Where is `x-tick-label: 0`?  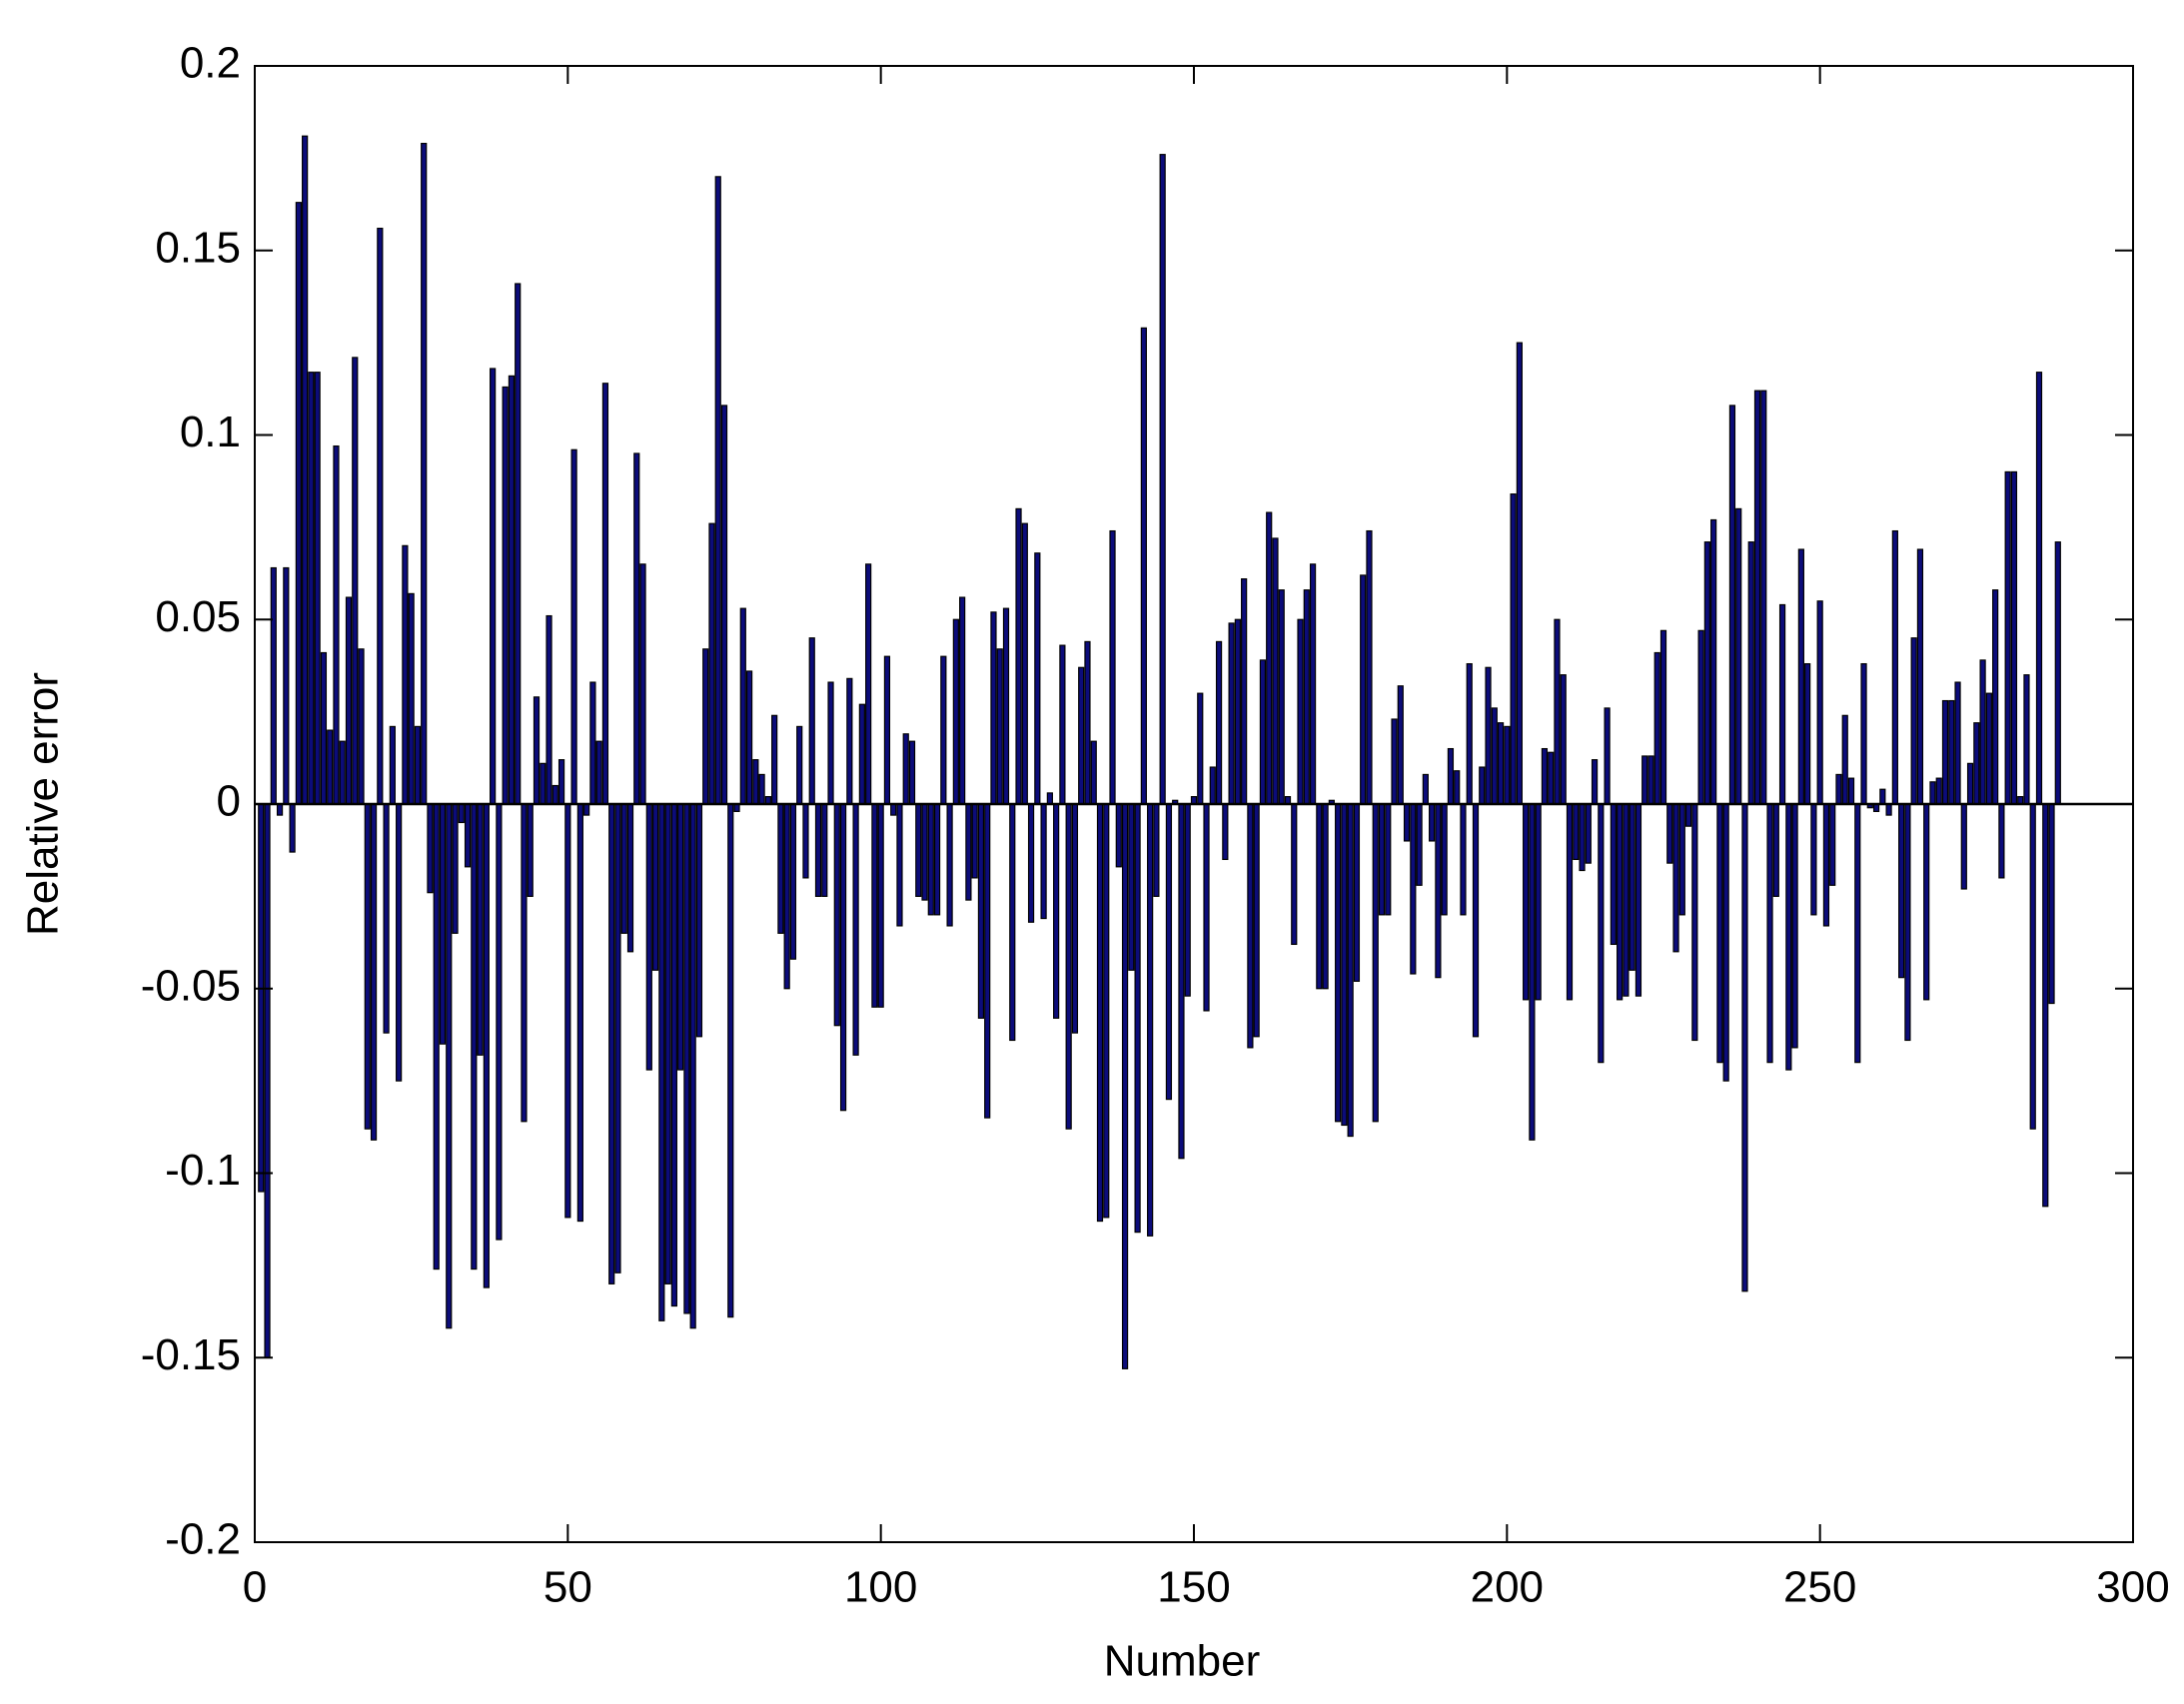 x-tick-label: 0 is located at coordinates (255, 1587).